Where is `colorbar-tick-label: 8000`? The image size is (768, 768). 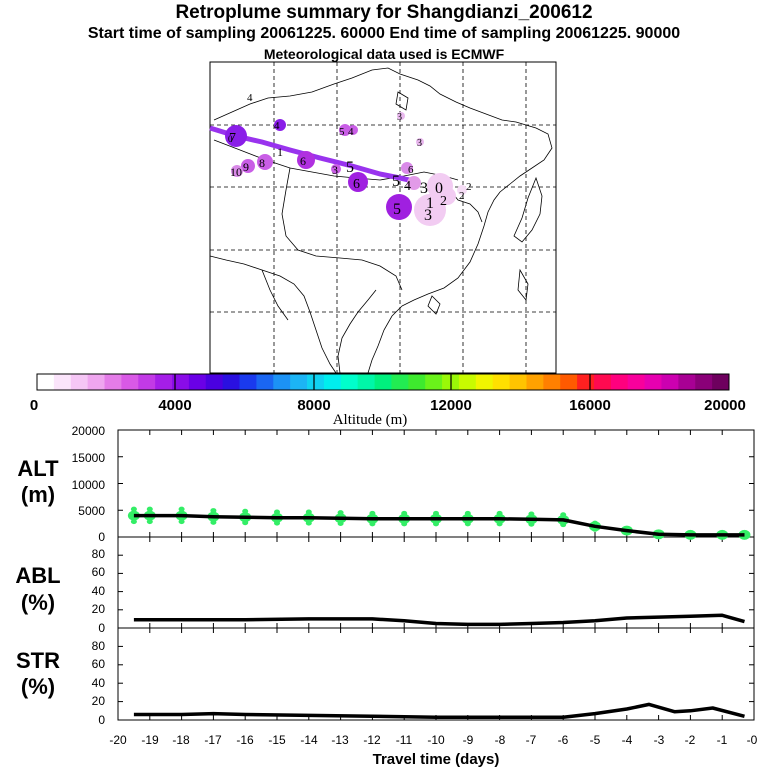
colorbar-tick-label: 8000 is located at coordinates (313, 405).